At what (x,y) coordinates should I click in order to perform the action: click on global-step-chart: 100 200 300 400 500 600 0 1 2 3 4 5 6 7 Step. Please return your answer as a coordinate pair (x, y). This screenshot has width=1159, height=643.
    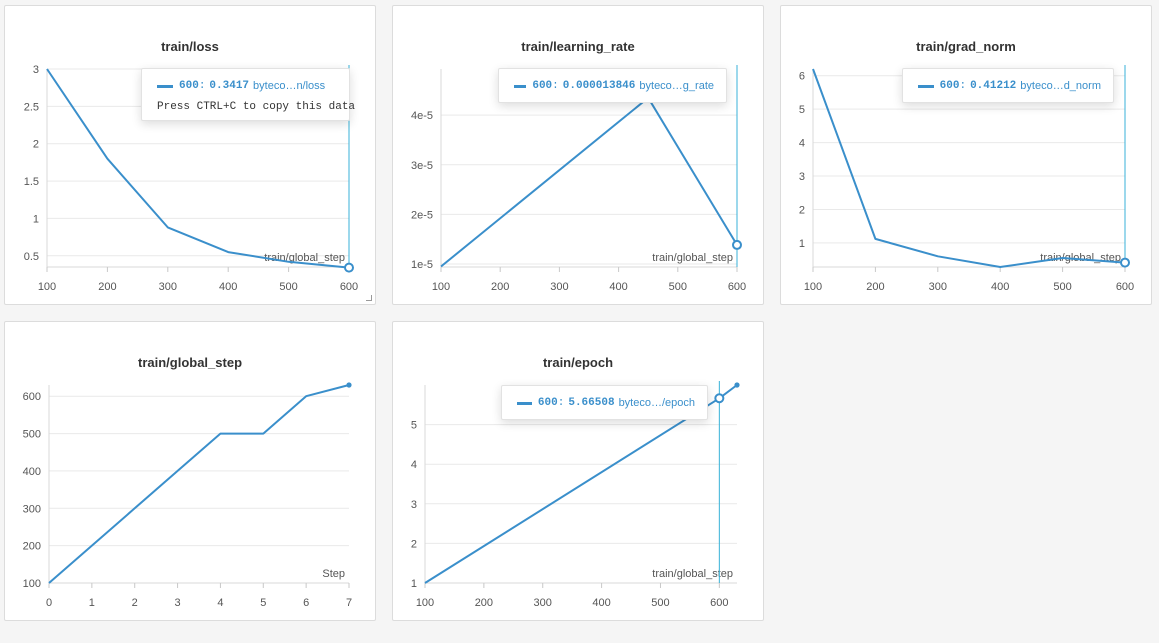
    Looking at the image, I should click on (191, 472).